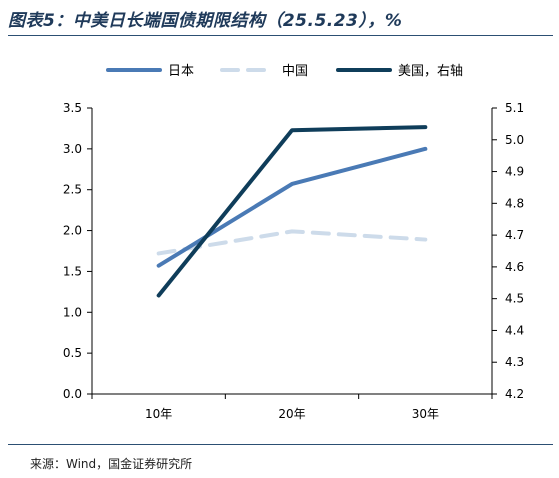 The width and height of the screenshot is (559, 478). What do you see at coordinates (514, 108) in the screenshot?
I see `right-axis-tick-label: 5.1` at bounding box center [514, 108].